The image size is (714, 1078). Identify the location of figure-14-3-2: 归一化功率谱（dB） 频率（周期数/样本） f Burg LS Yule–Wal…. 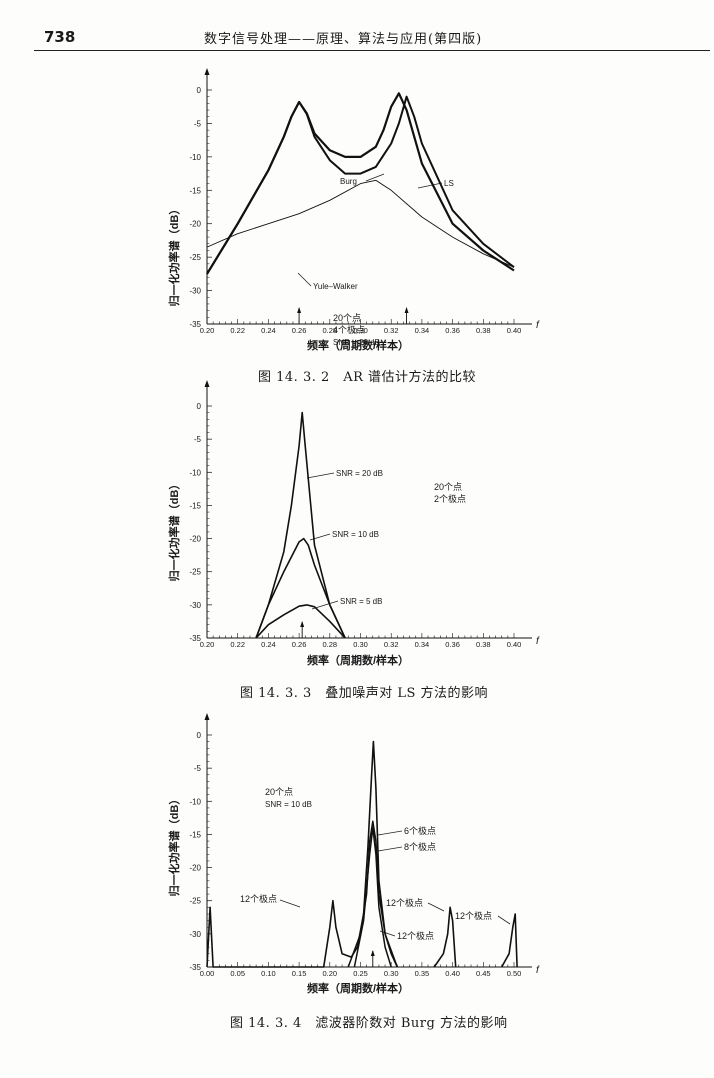
(353, 210).